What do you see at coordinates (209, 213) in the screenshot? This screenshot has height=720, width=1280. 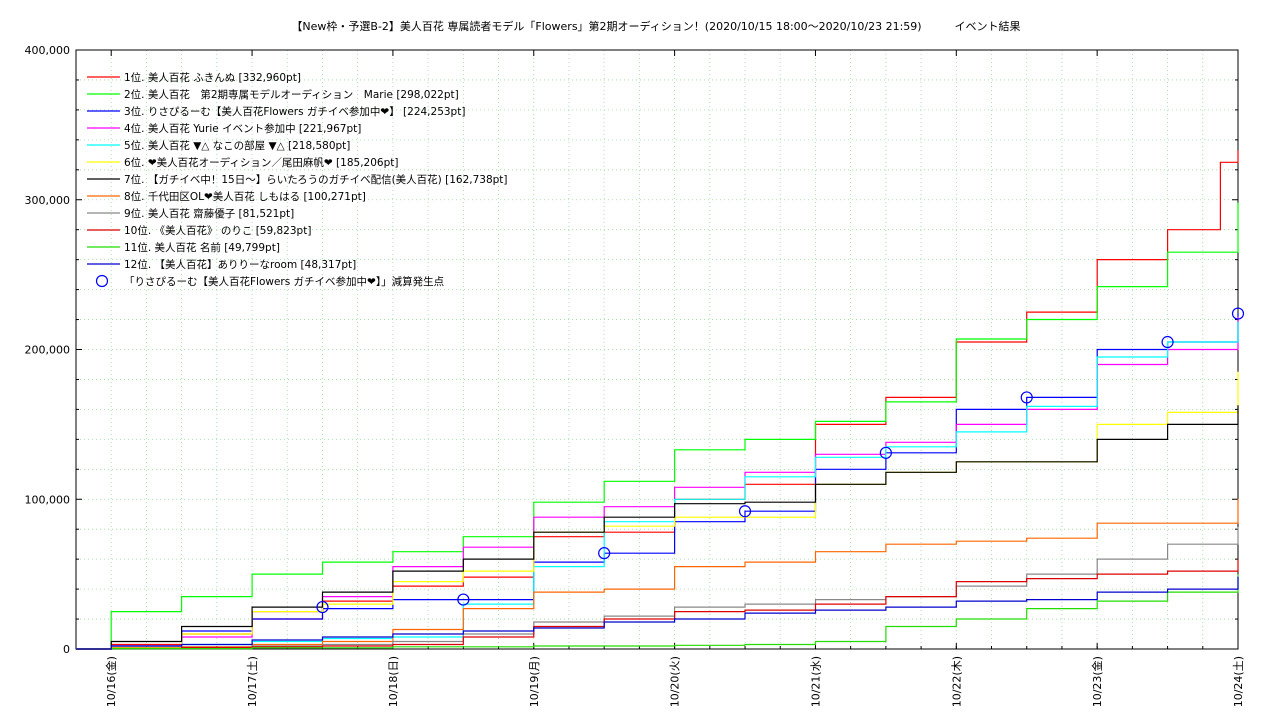 I see `legend-label-9: 9位. 美人百花 齋藤優子 [81,521pt]` at bounding box center [209, 213].